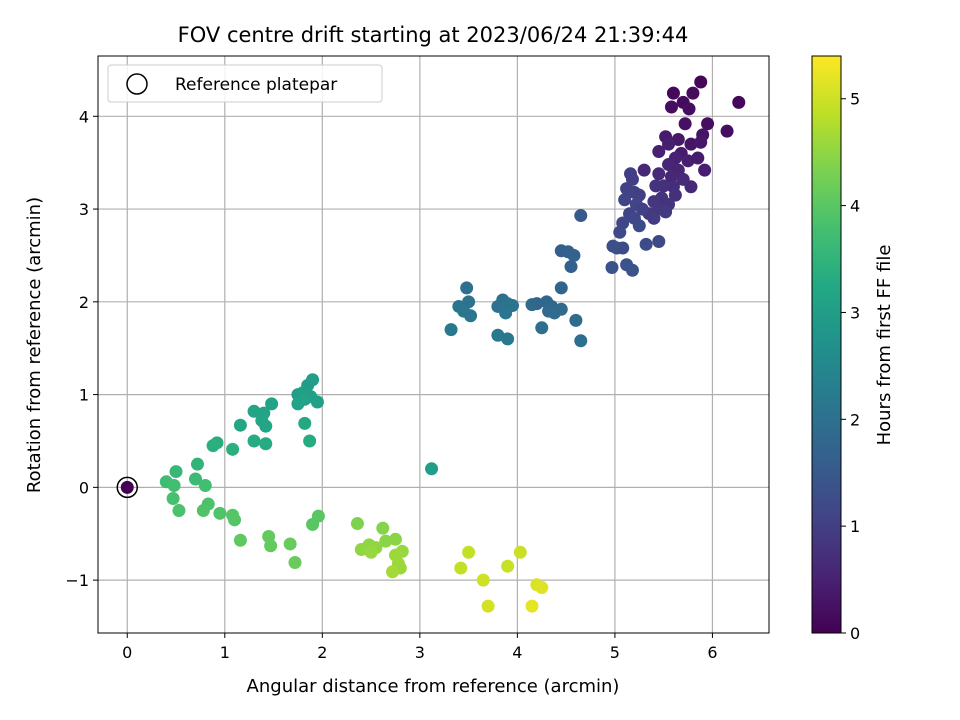 Image resolution: width=960 pixels, height=720 pixels. Describe the element at coordinates (855, 206) in the screenshot. I see `colorbar-tick-label: 4` at that location.